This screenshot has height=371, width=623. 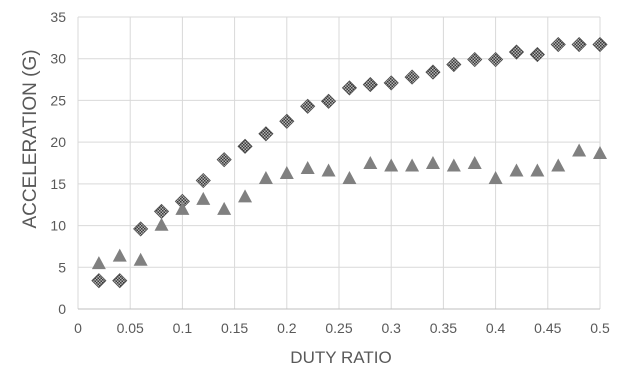 I want to click on x-tick-label: 0.1, so click(x=183, y=328).